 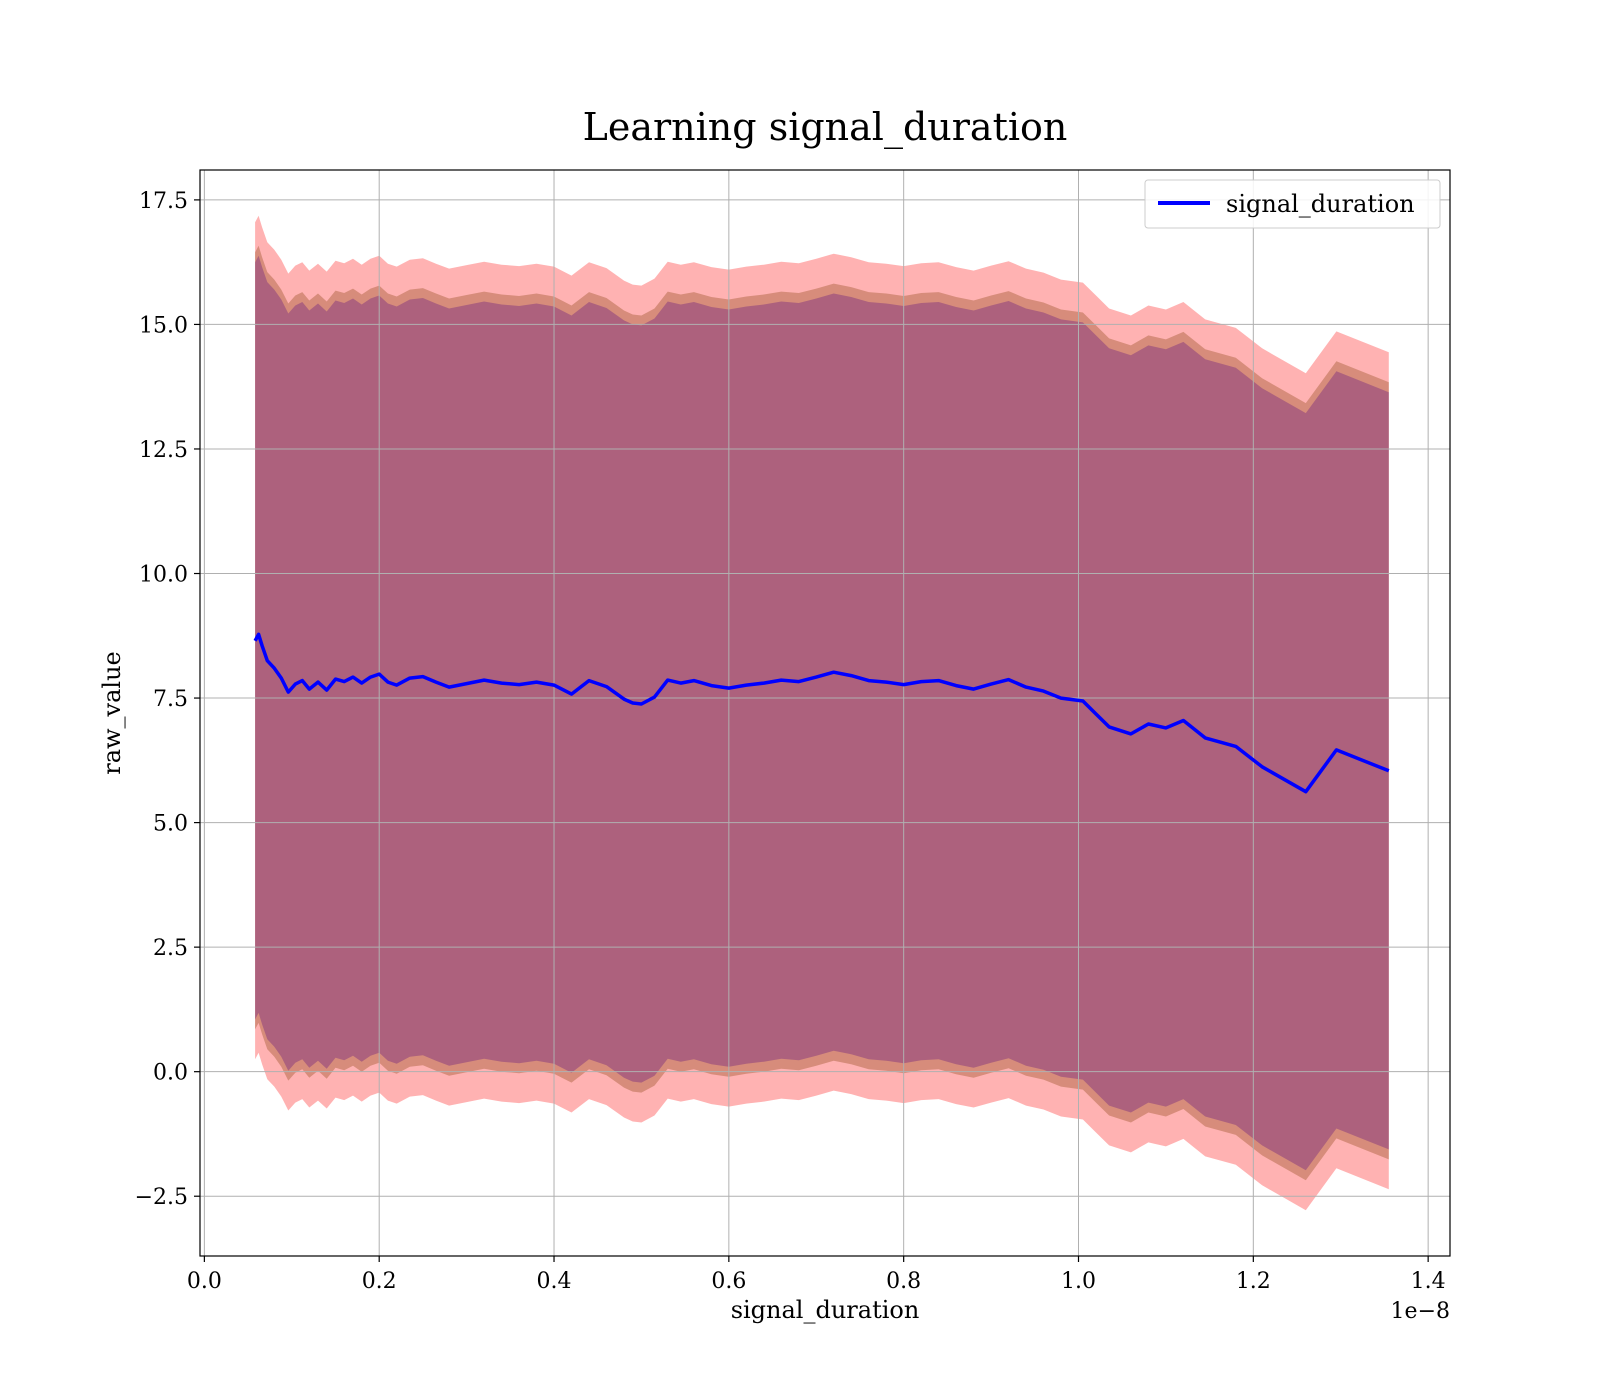 What do you see at coordinates (163, 201) in the screenshot?
I see `y-tick-label: 17.5` at bounding box center [163, 201].